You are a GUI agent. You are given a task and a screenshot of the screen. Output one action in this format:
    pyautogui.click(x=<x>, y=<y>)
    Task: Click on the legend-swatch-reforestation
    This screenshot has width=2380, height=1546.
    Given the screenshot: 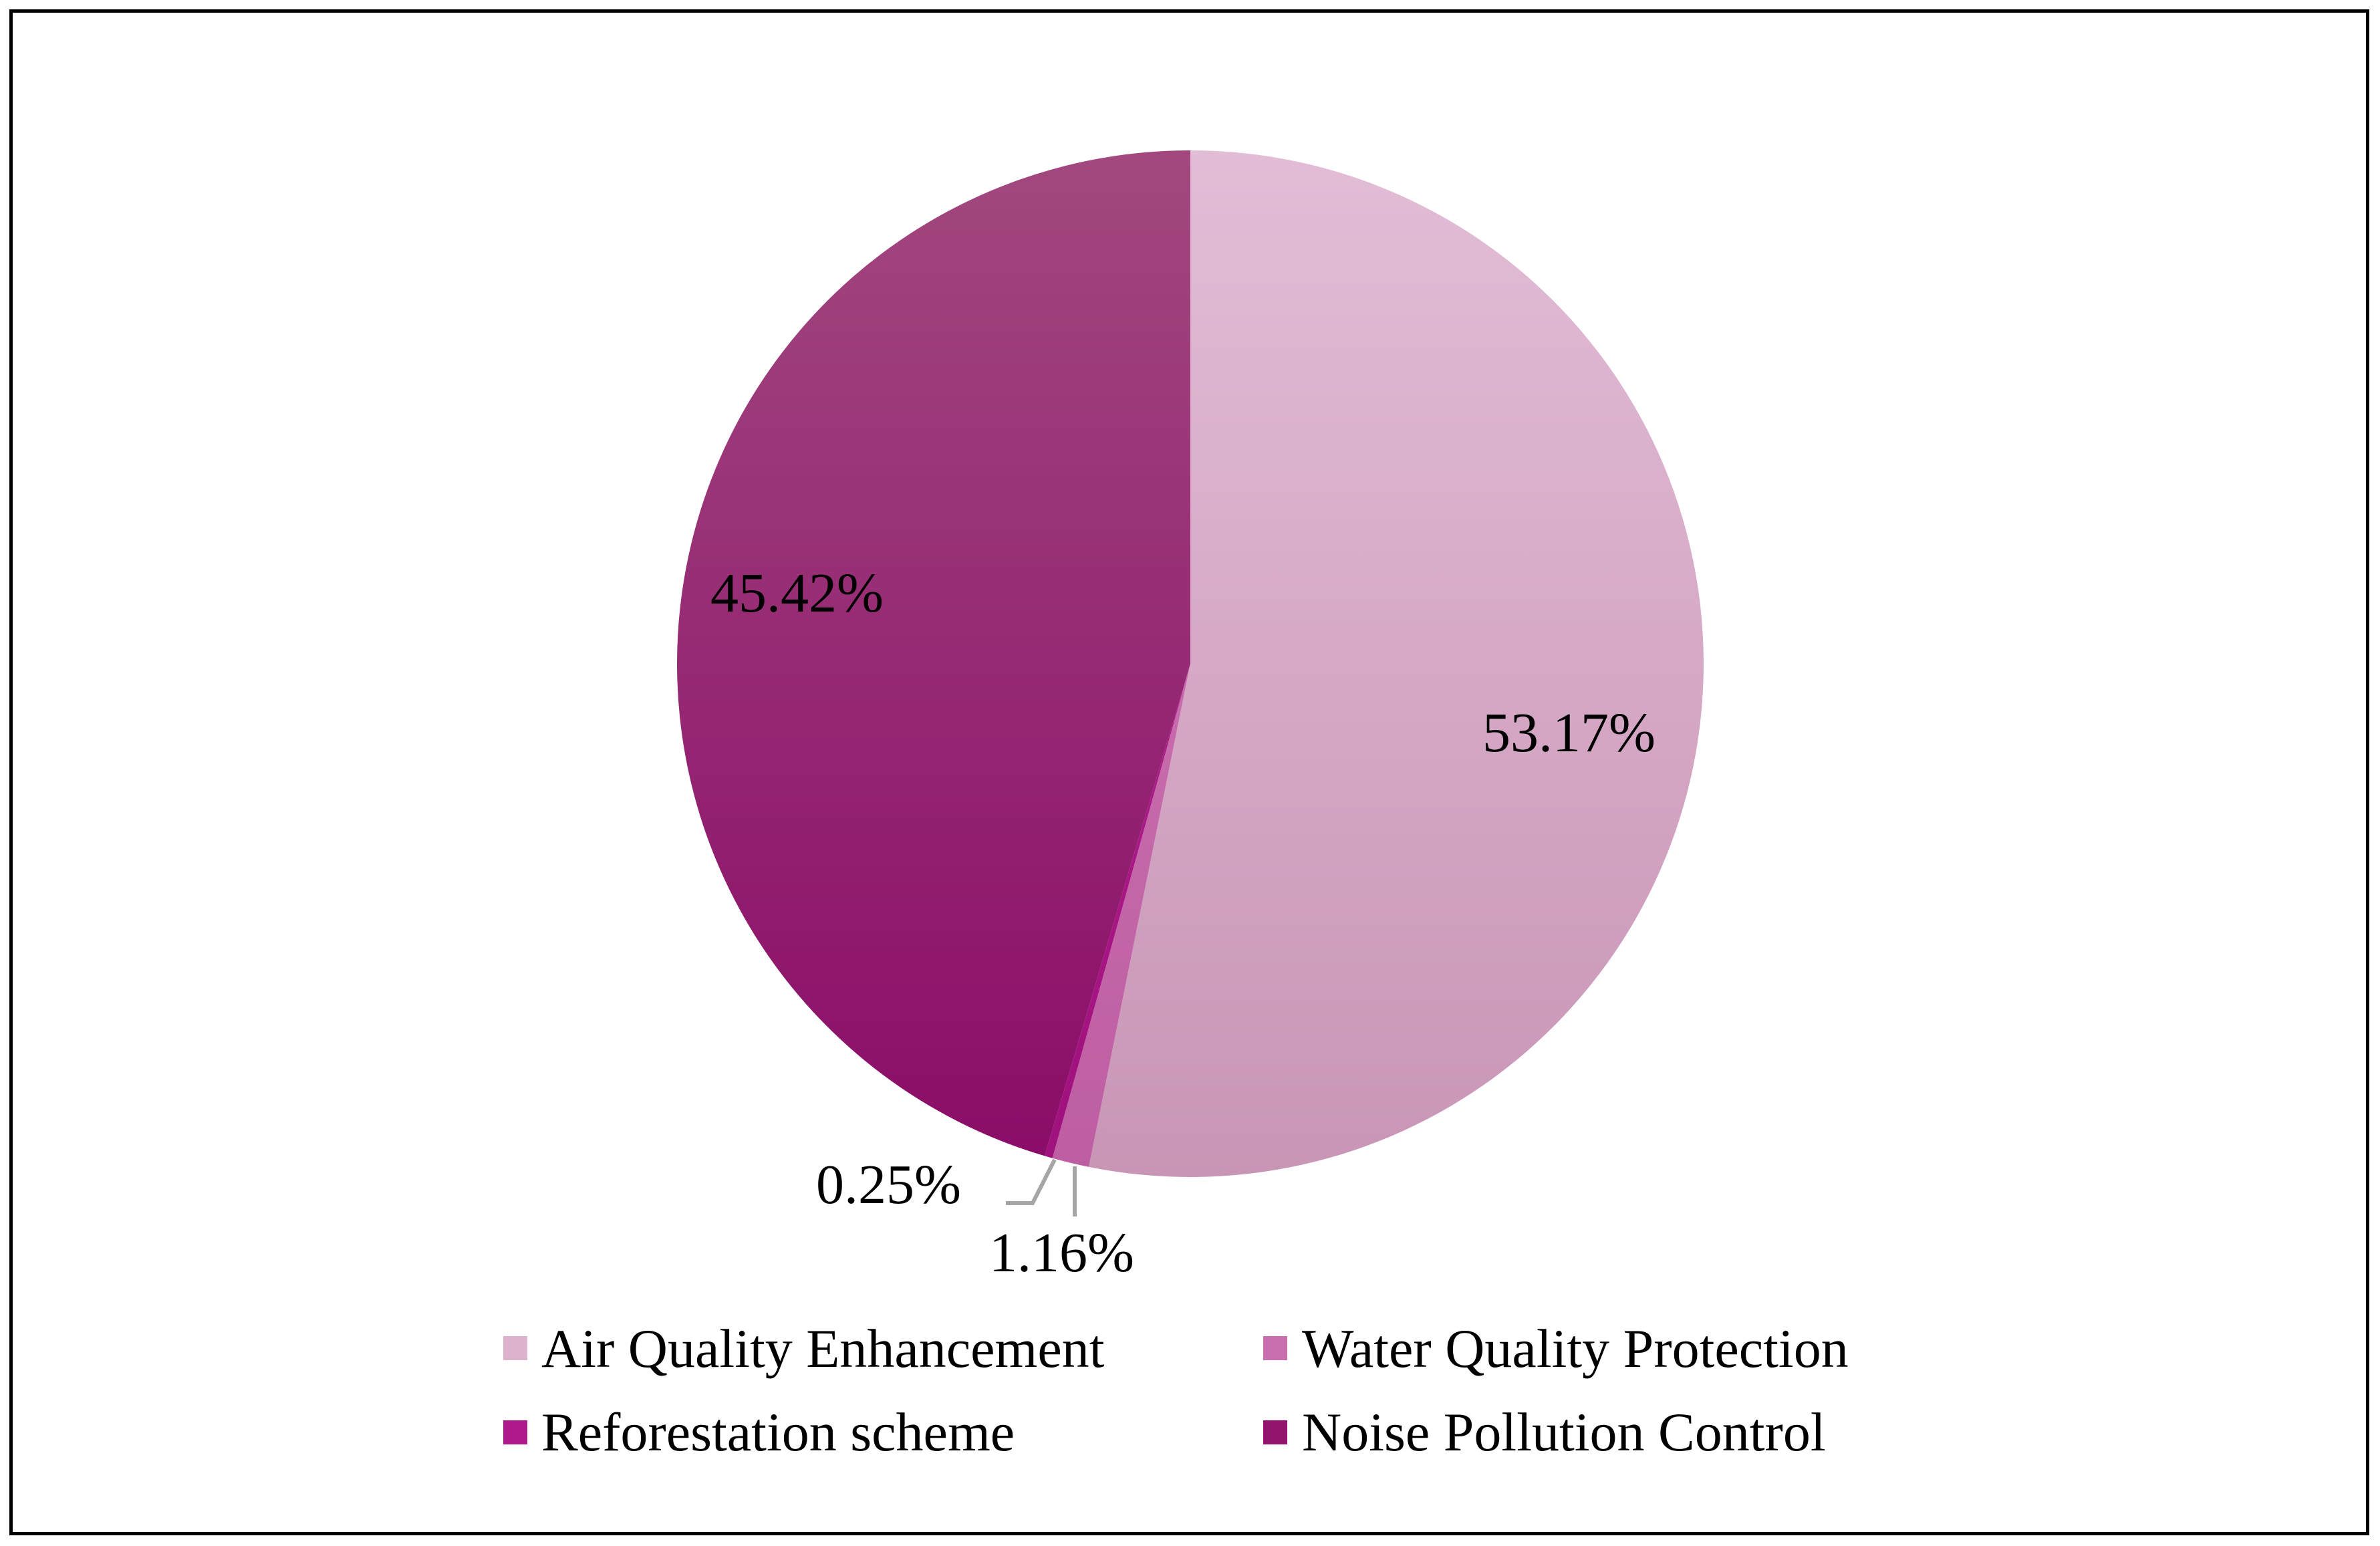 What is the action you would take?
    pyautogui.click(x=515, y=1432)
    